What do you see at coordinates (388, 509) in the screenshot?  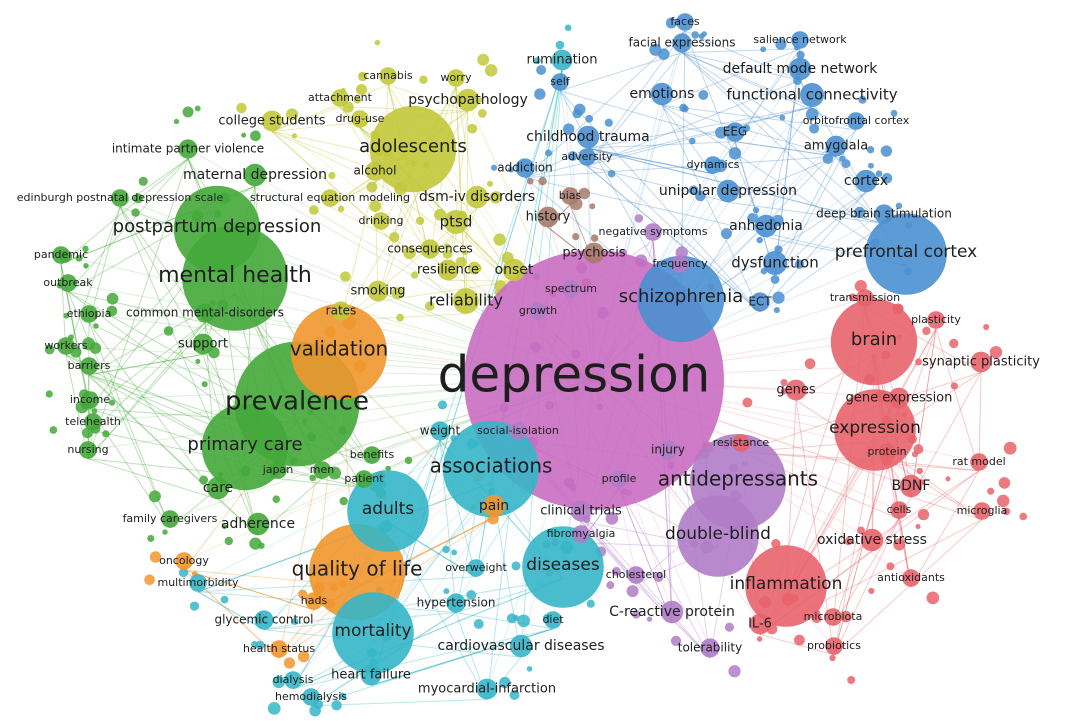 I see `node-label: adults` at bounding box center [388, 509].